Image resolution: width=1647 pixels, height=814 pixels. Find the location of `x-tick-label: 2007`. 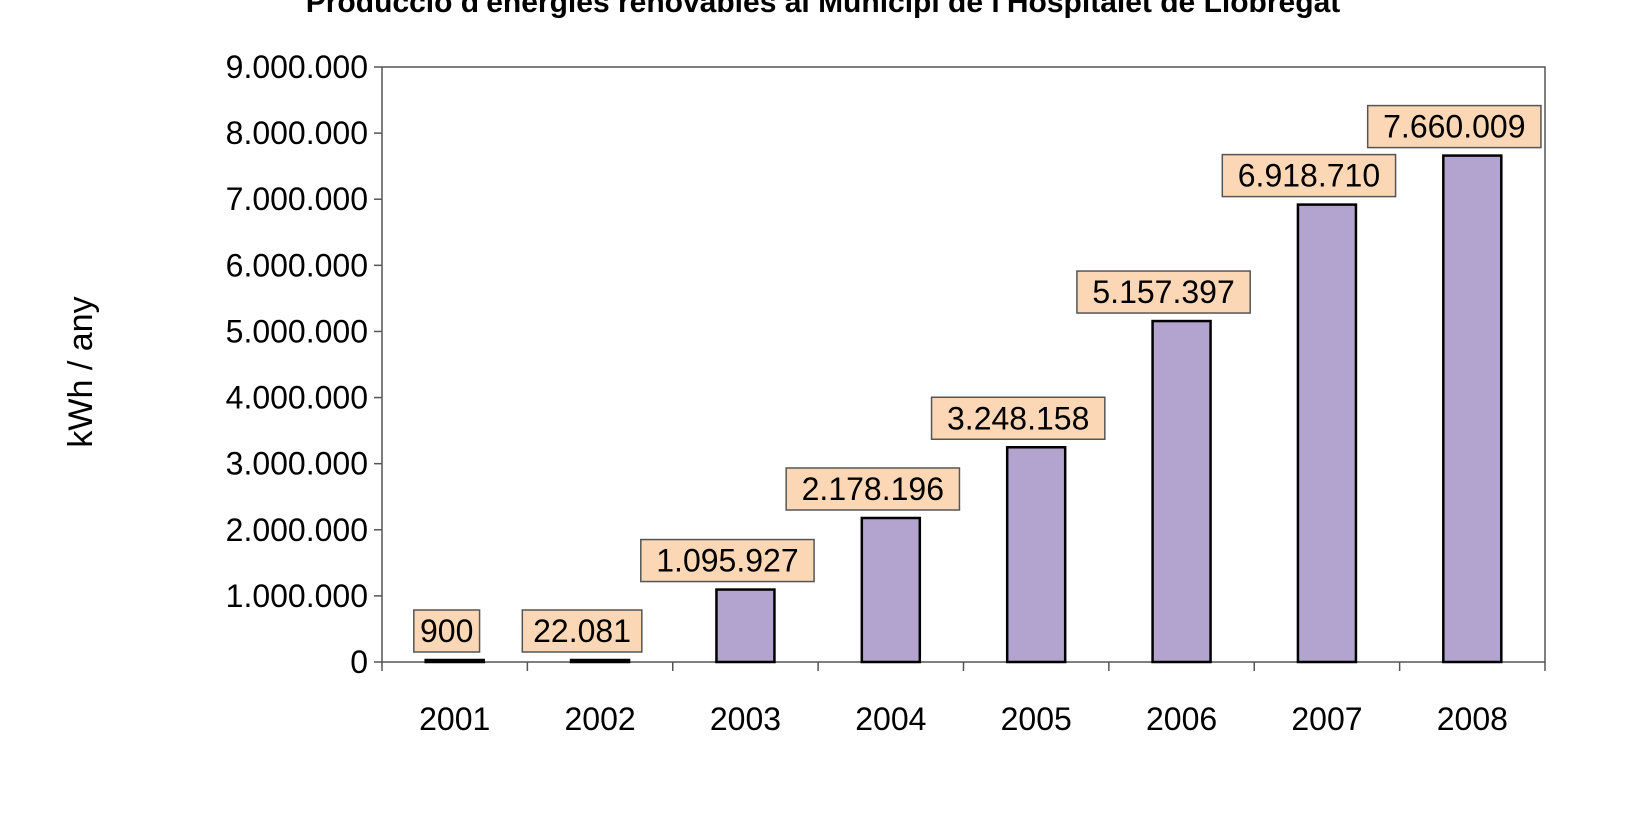

x-tick-label: 2007 is located at coordinates (1326, 719).